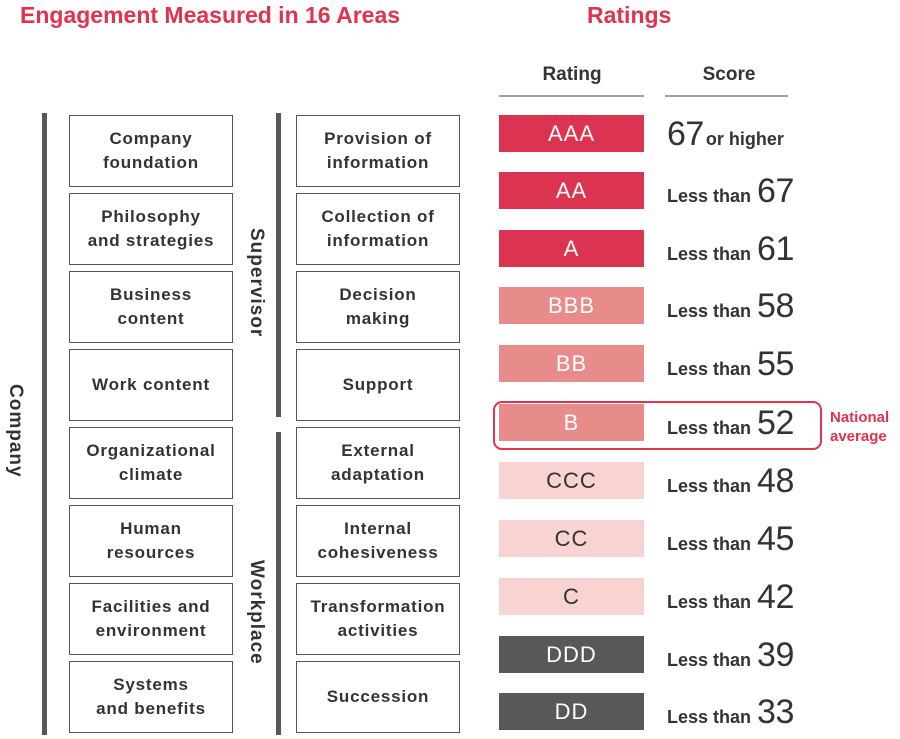 Image resolution: width=900 pixels, height=739 pixels. I want to click on score-threshold: Less than 48, so click(730, 481).